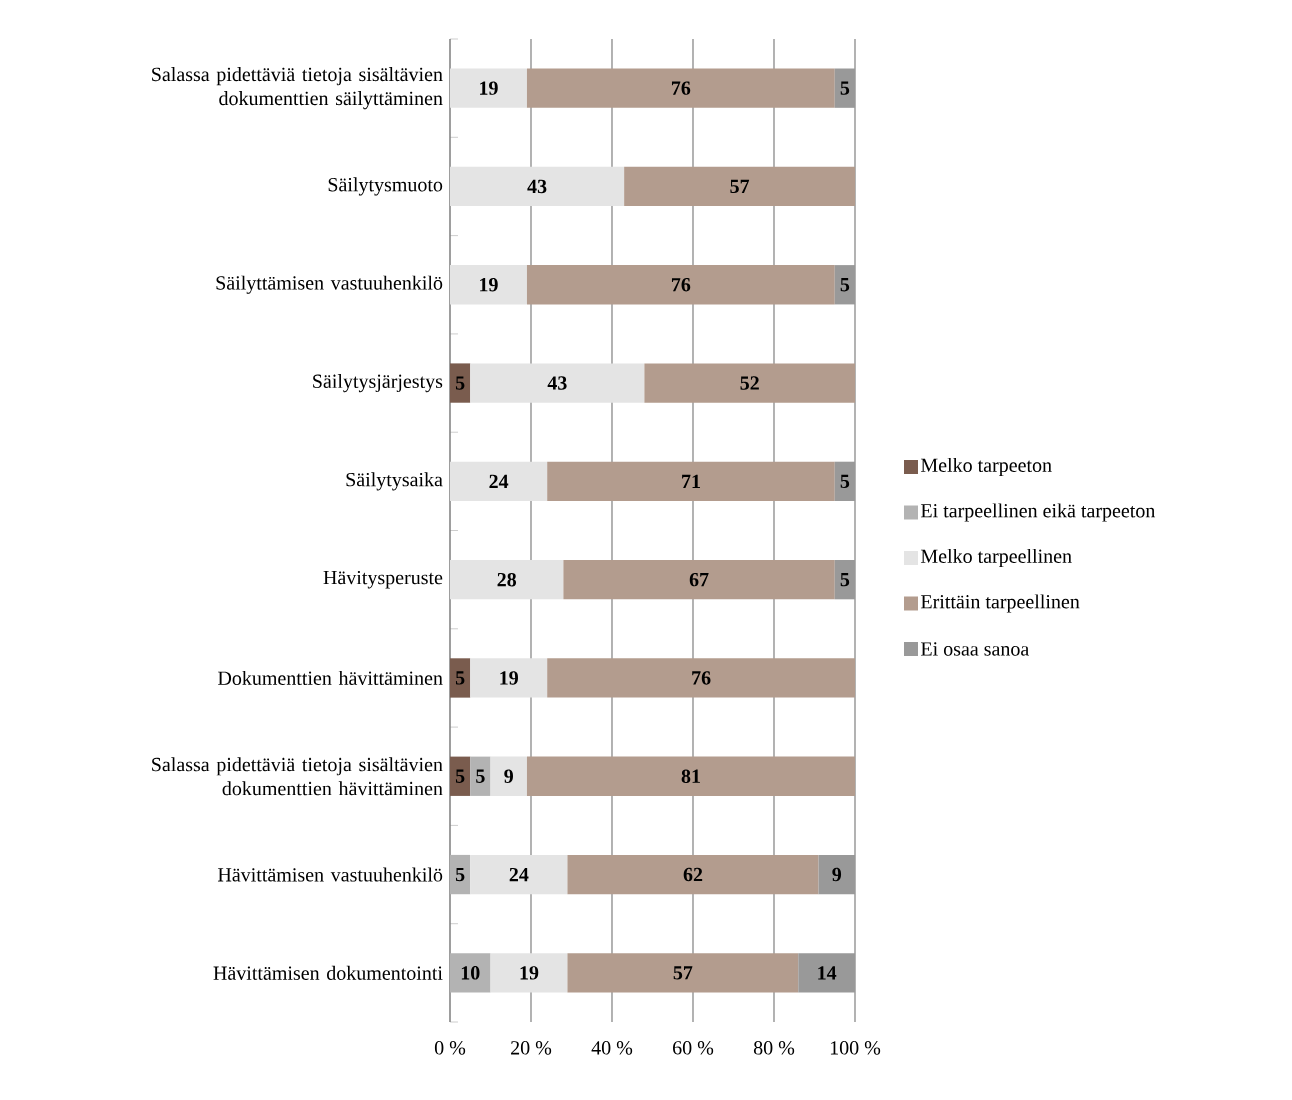 The image size is (1292, 1100). What do you see at coordinates (974, 649) in the screenshot?
I see `legend-label: Ei osaa sanoa` at bounding box center [974, 649].